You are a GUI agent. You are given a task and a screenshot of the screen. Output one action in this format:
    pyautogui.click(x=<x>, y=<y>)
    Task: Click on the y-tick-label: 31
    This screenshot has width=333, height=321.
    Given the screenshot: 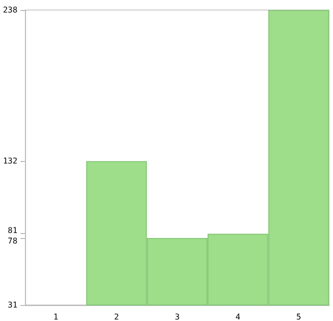 What is the action you would take?
    pyautogui.click(x=13, y=305)
    